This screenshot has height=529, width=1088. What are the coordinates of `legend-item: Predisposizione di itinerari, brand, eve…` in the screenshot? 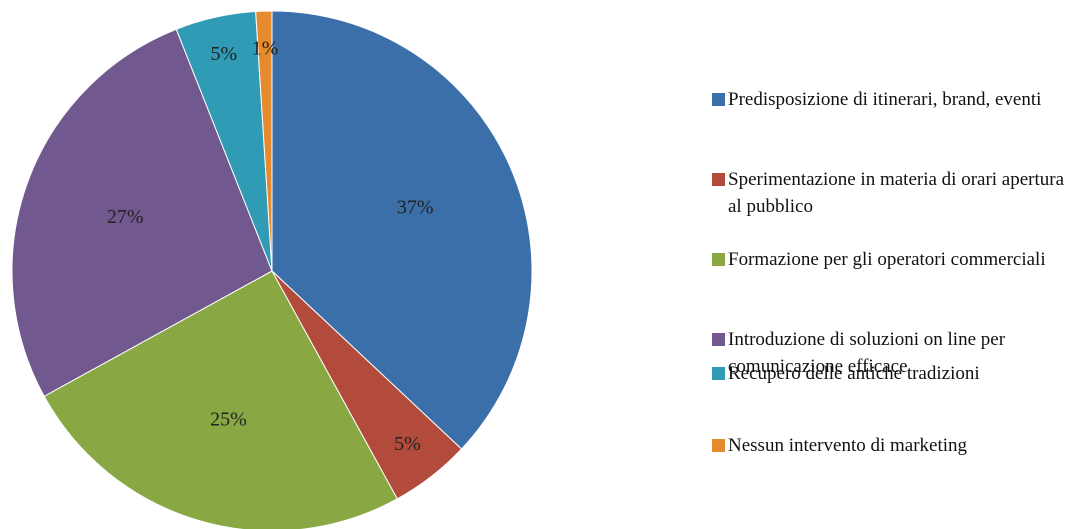 It's located at (897, 99).